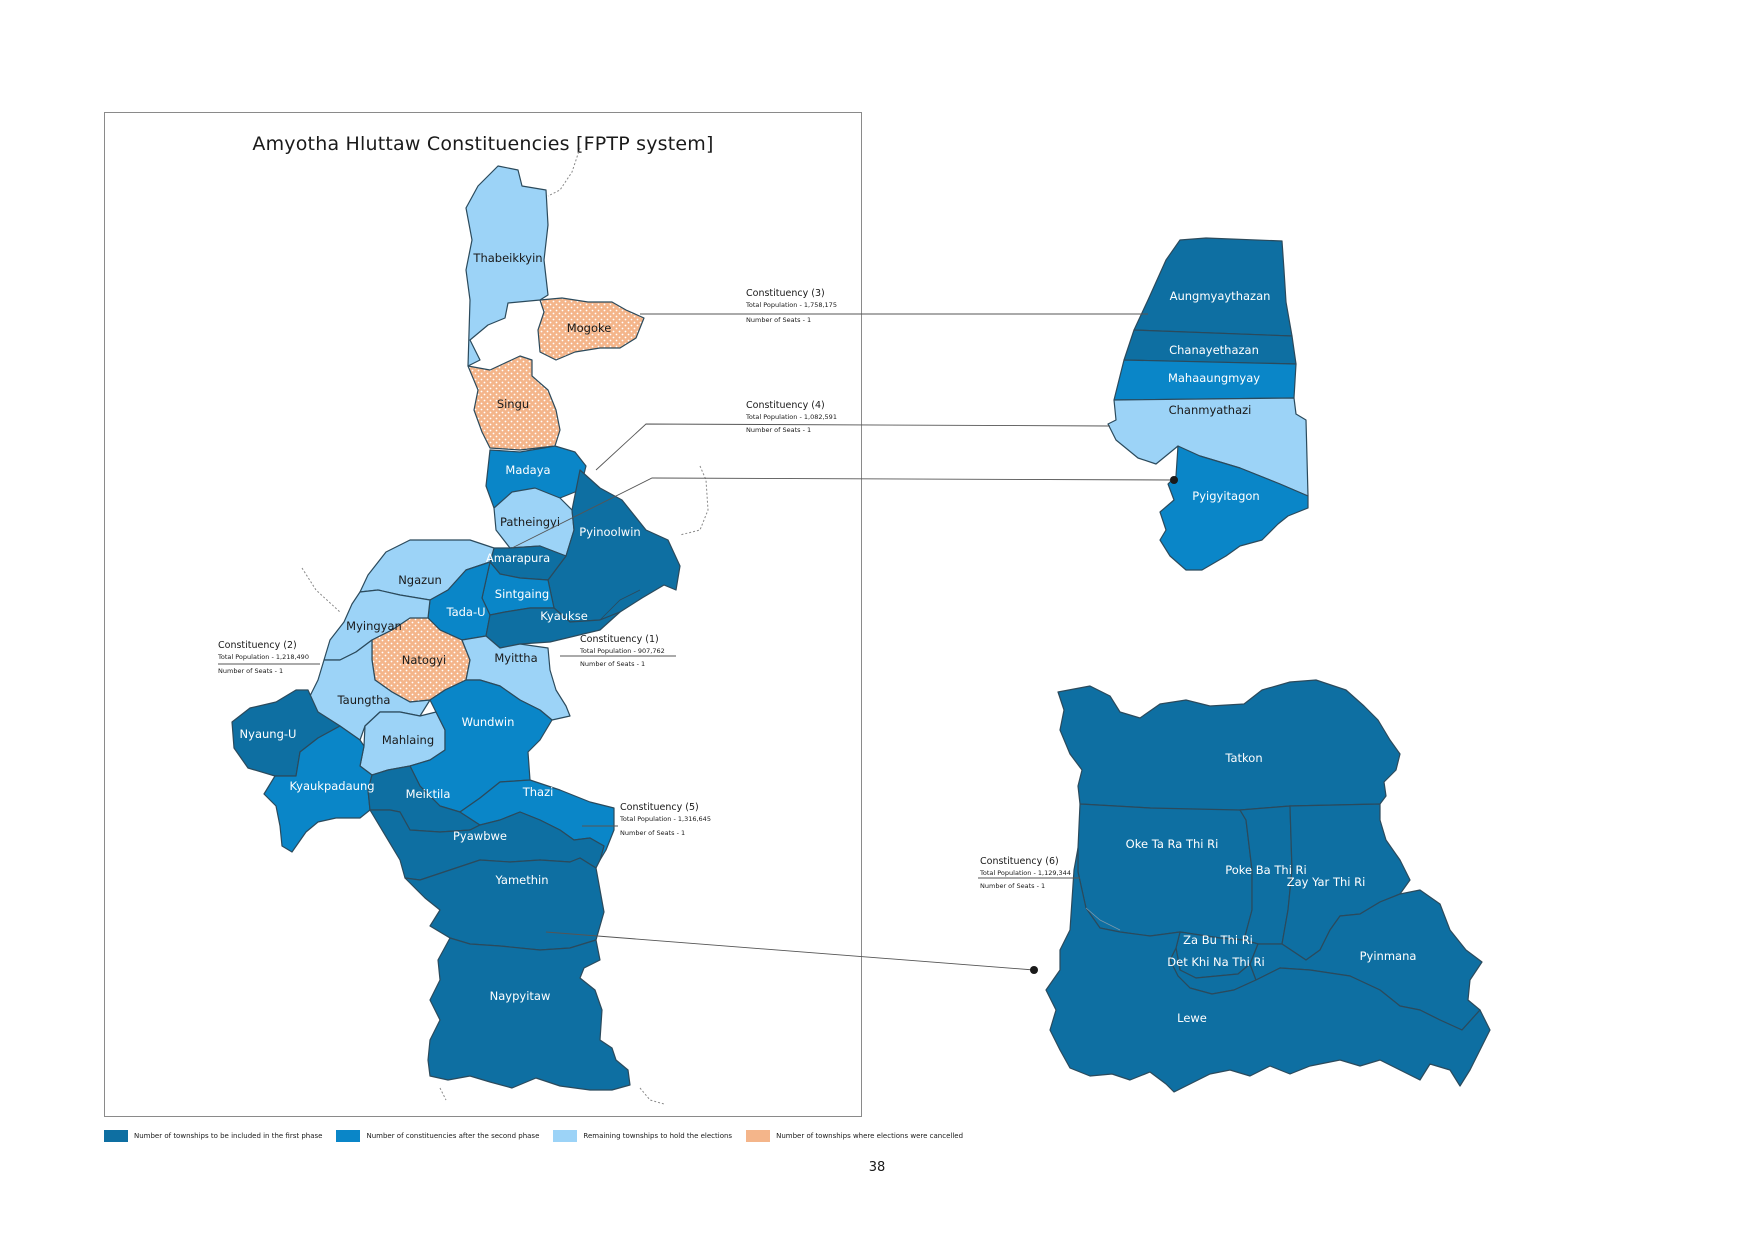 This screenshot has height=1241, width=1754. What do you see at coordinates (529, 1014) in the screenshot?
I see `region-naypyitaw` at bounding box center [529, 1014].